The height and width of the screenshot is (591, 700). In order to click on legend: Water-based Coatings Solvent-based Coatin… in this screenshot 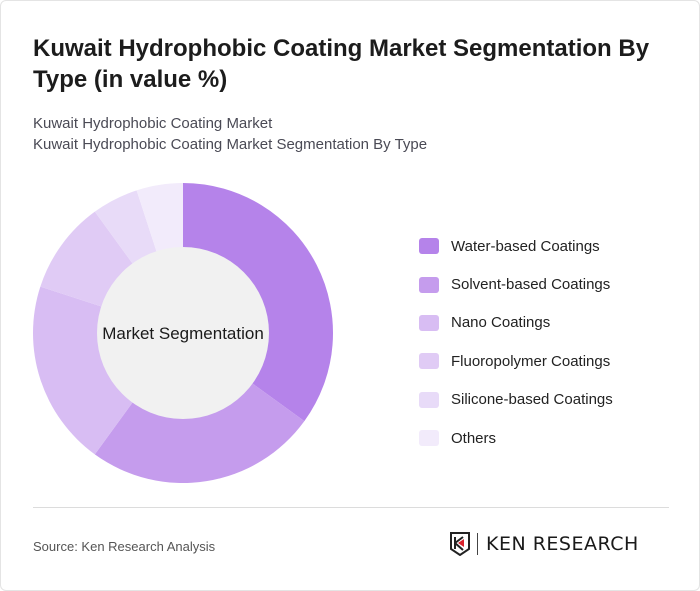, I will do `click(516, 342)`.